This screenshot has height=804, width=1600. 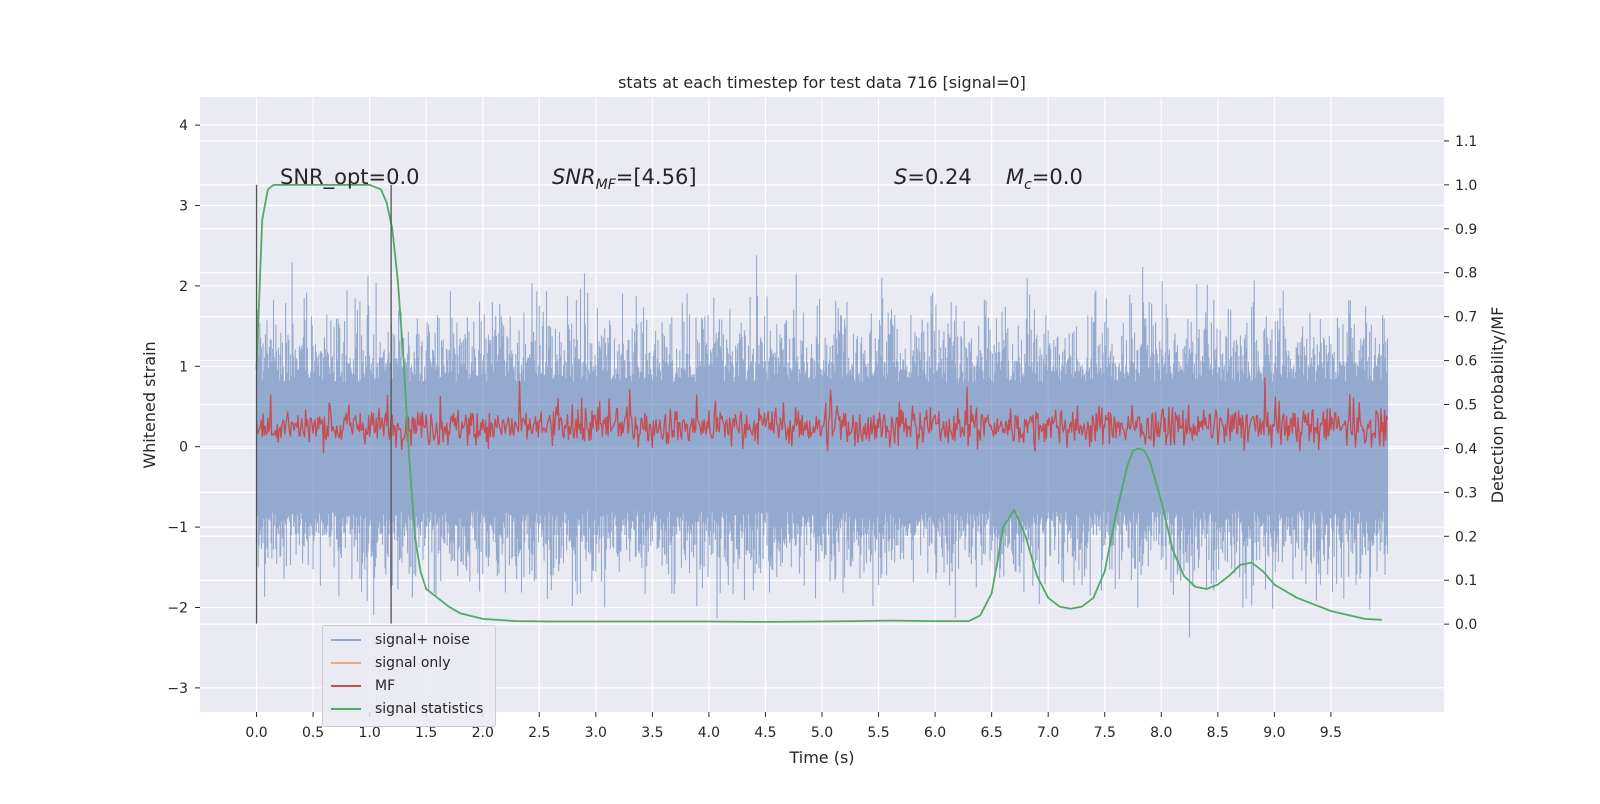 I want to click on mf-line, so click(x=822, y=415).